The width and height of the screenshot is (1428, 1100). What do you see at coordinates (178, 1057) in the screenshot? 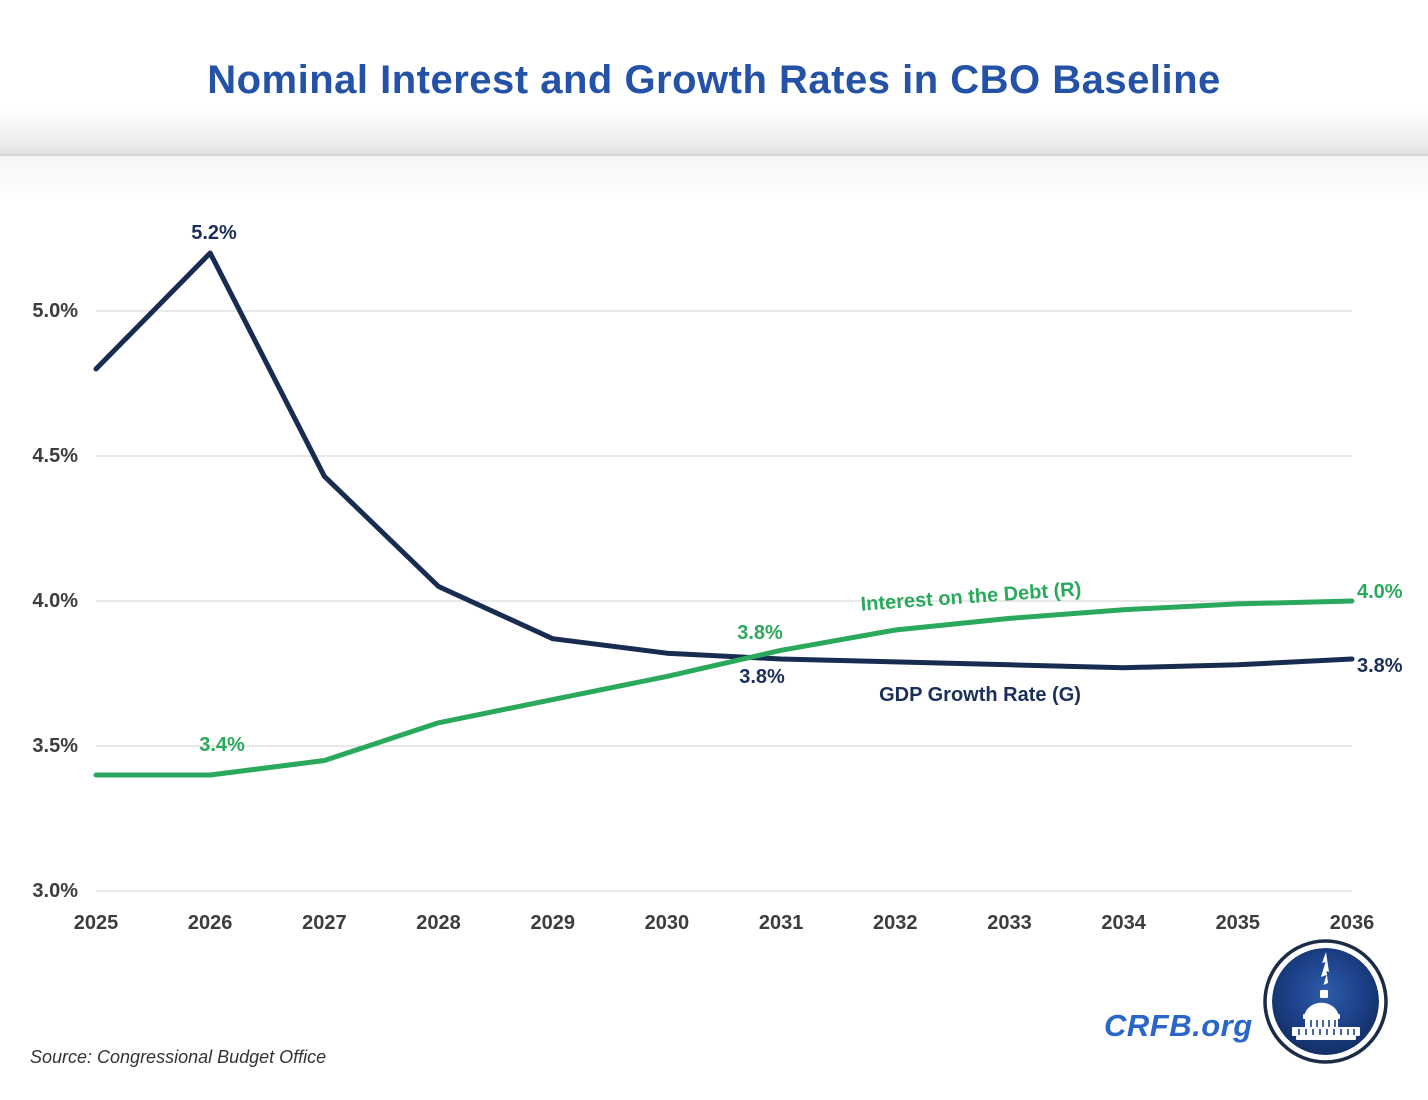
I see `source-note: Source: Congressional Budget Office` at bounding box center [178, 1057].